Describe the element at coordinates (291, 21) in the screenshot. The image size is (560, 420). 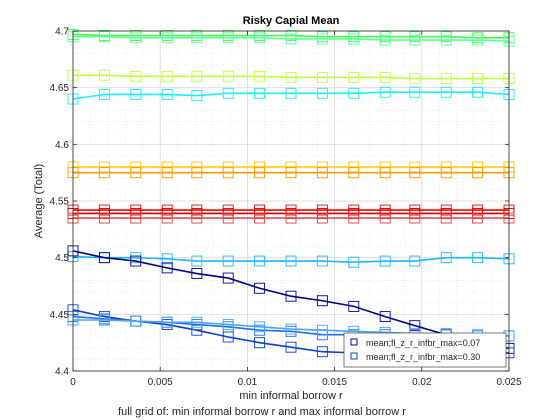
I see `chart-title: Risky Capial Mean` at that location.